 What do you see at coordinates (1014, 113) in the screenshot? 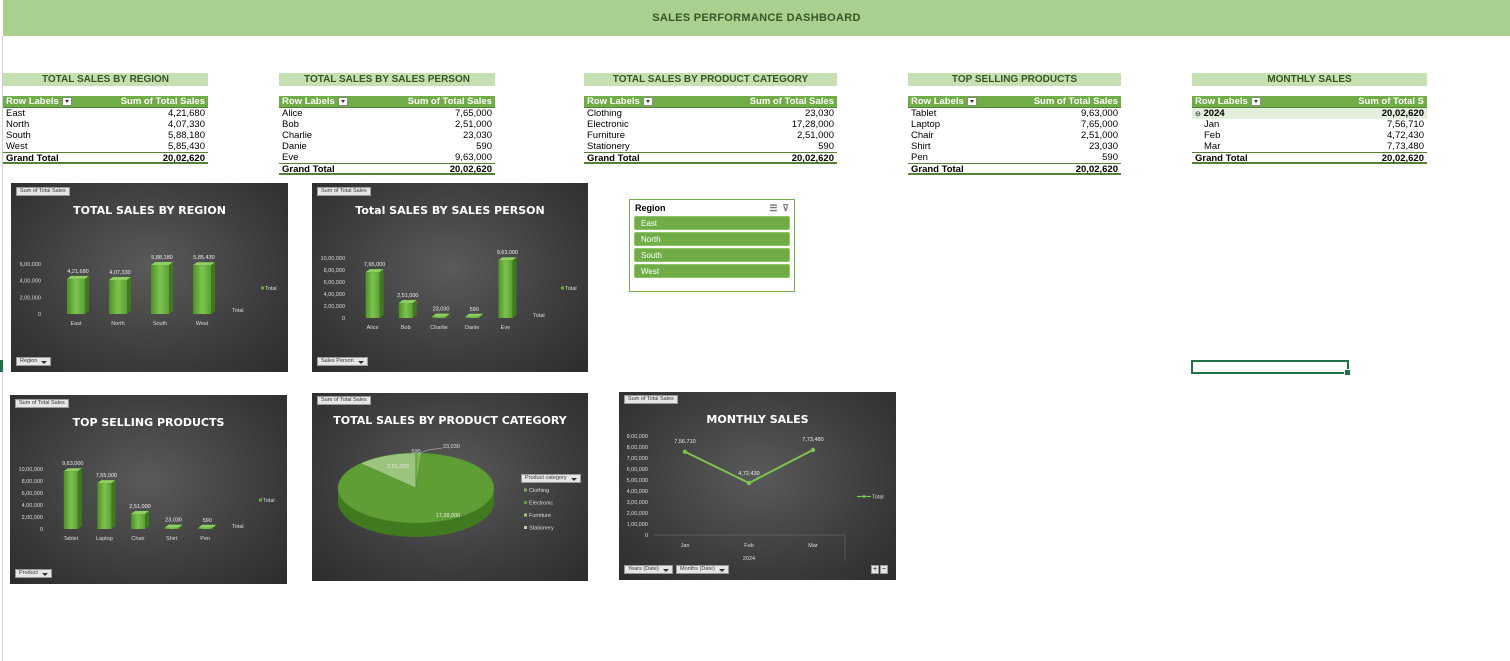
I see `pivot-row: Tablet 9,63,000` at bounding box center [1014, 113].